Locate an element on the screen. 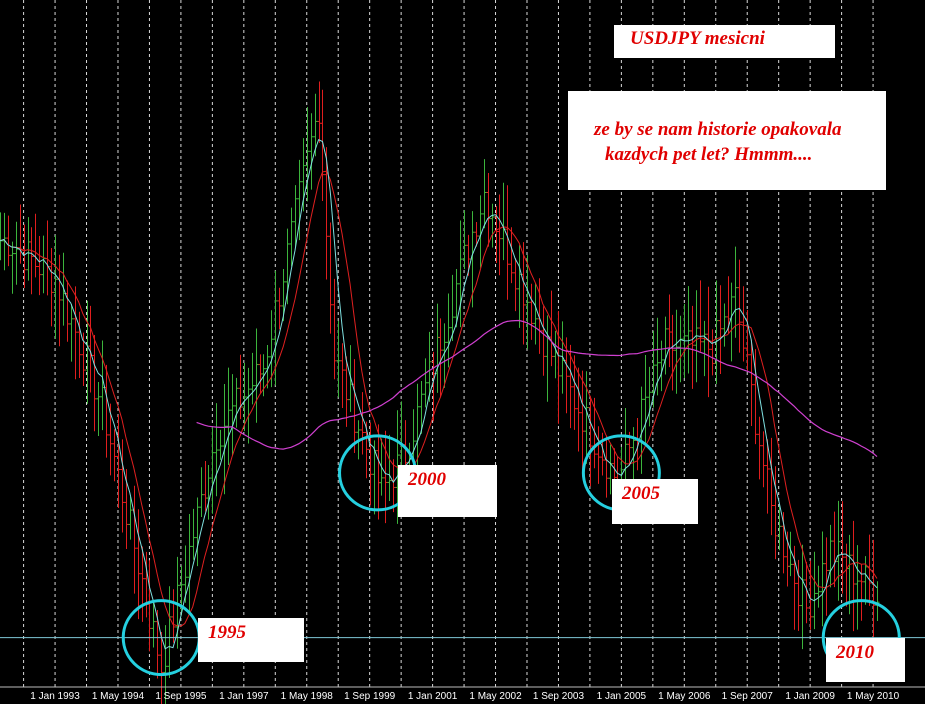 The height and width of the screenshot is (704, 925). x-tick-label: 1 Jan 2005 is located at coordinates (622, 696).